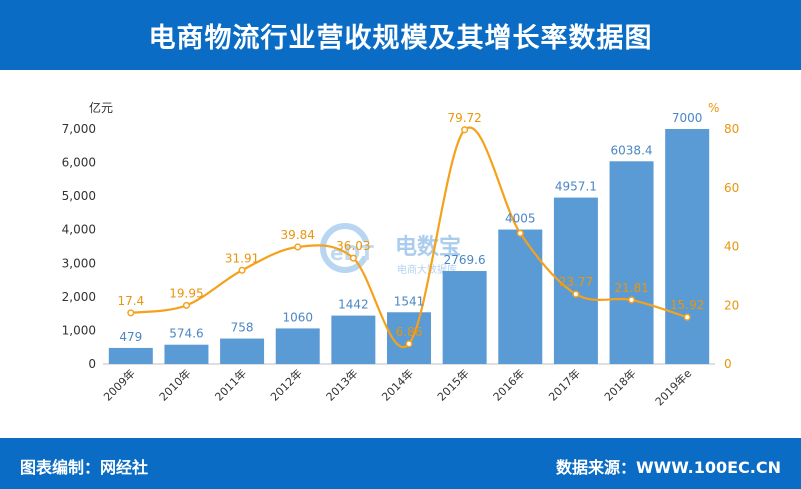 The width and height of the screenshot is (801, 489). What do you see at coordinates (79, 230) in the screenshot?
I see `y-left-tick-label: 4,000` at bounding box center [79, 230].